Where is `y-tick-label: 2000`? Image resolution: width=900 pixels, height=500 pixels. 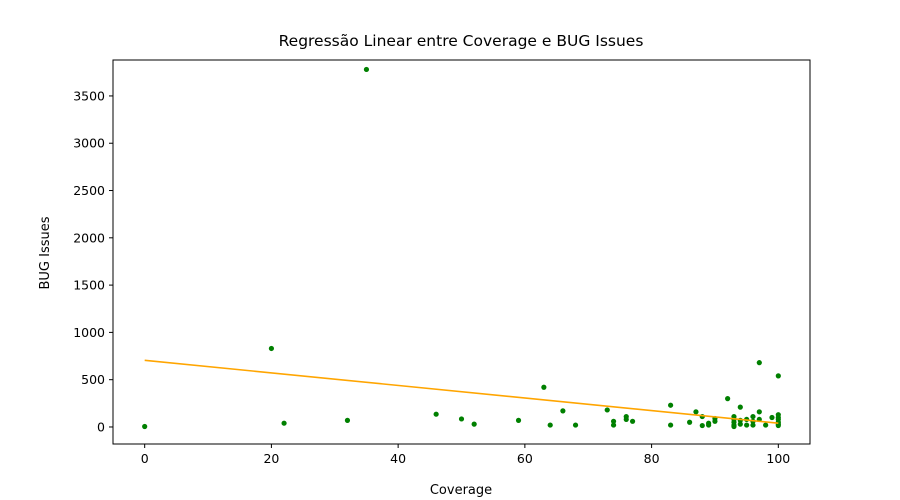 y-tick-label: 2000 is located at coordinates (89, 237).